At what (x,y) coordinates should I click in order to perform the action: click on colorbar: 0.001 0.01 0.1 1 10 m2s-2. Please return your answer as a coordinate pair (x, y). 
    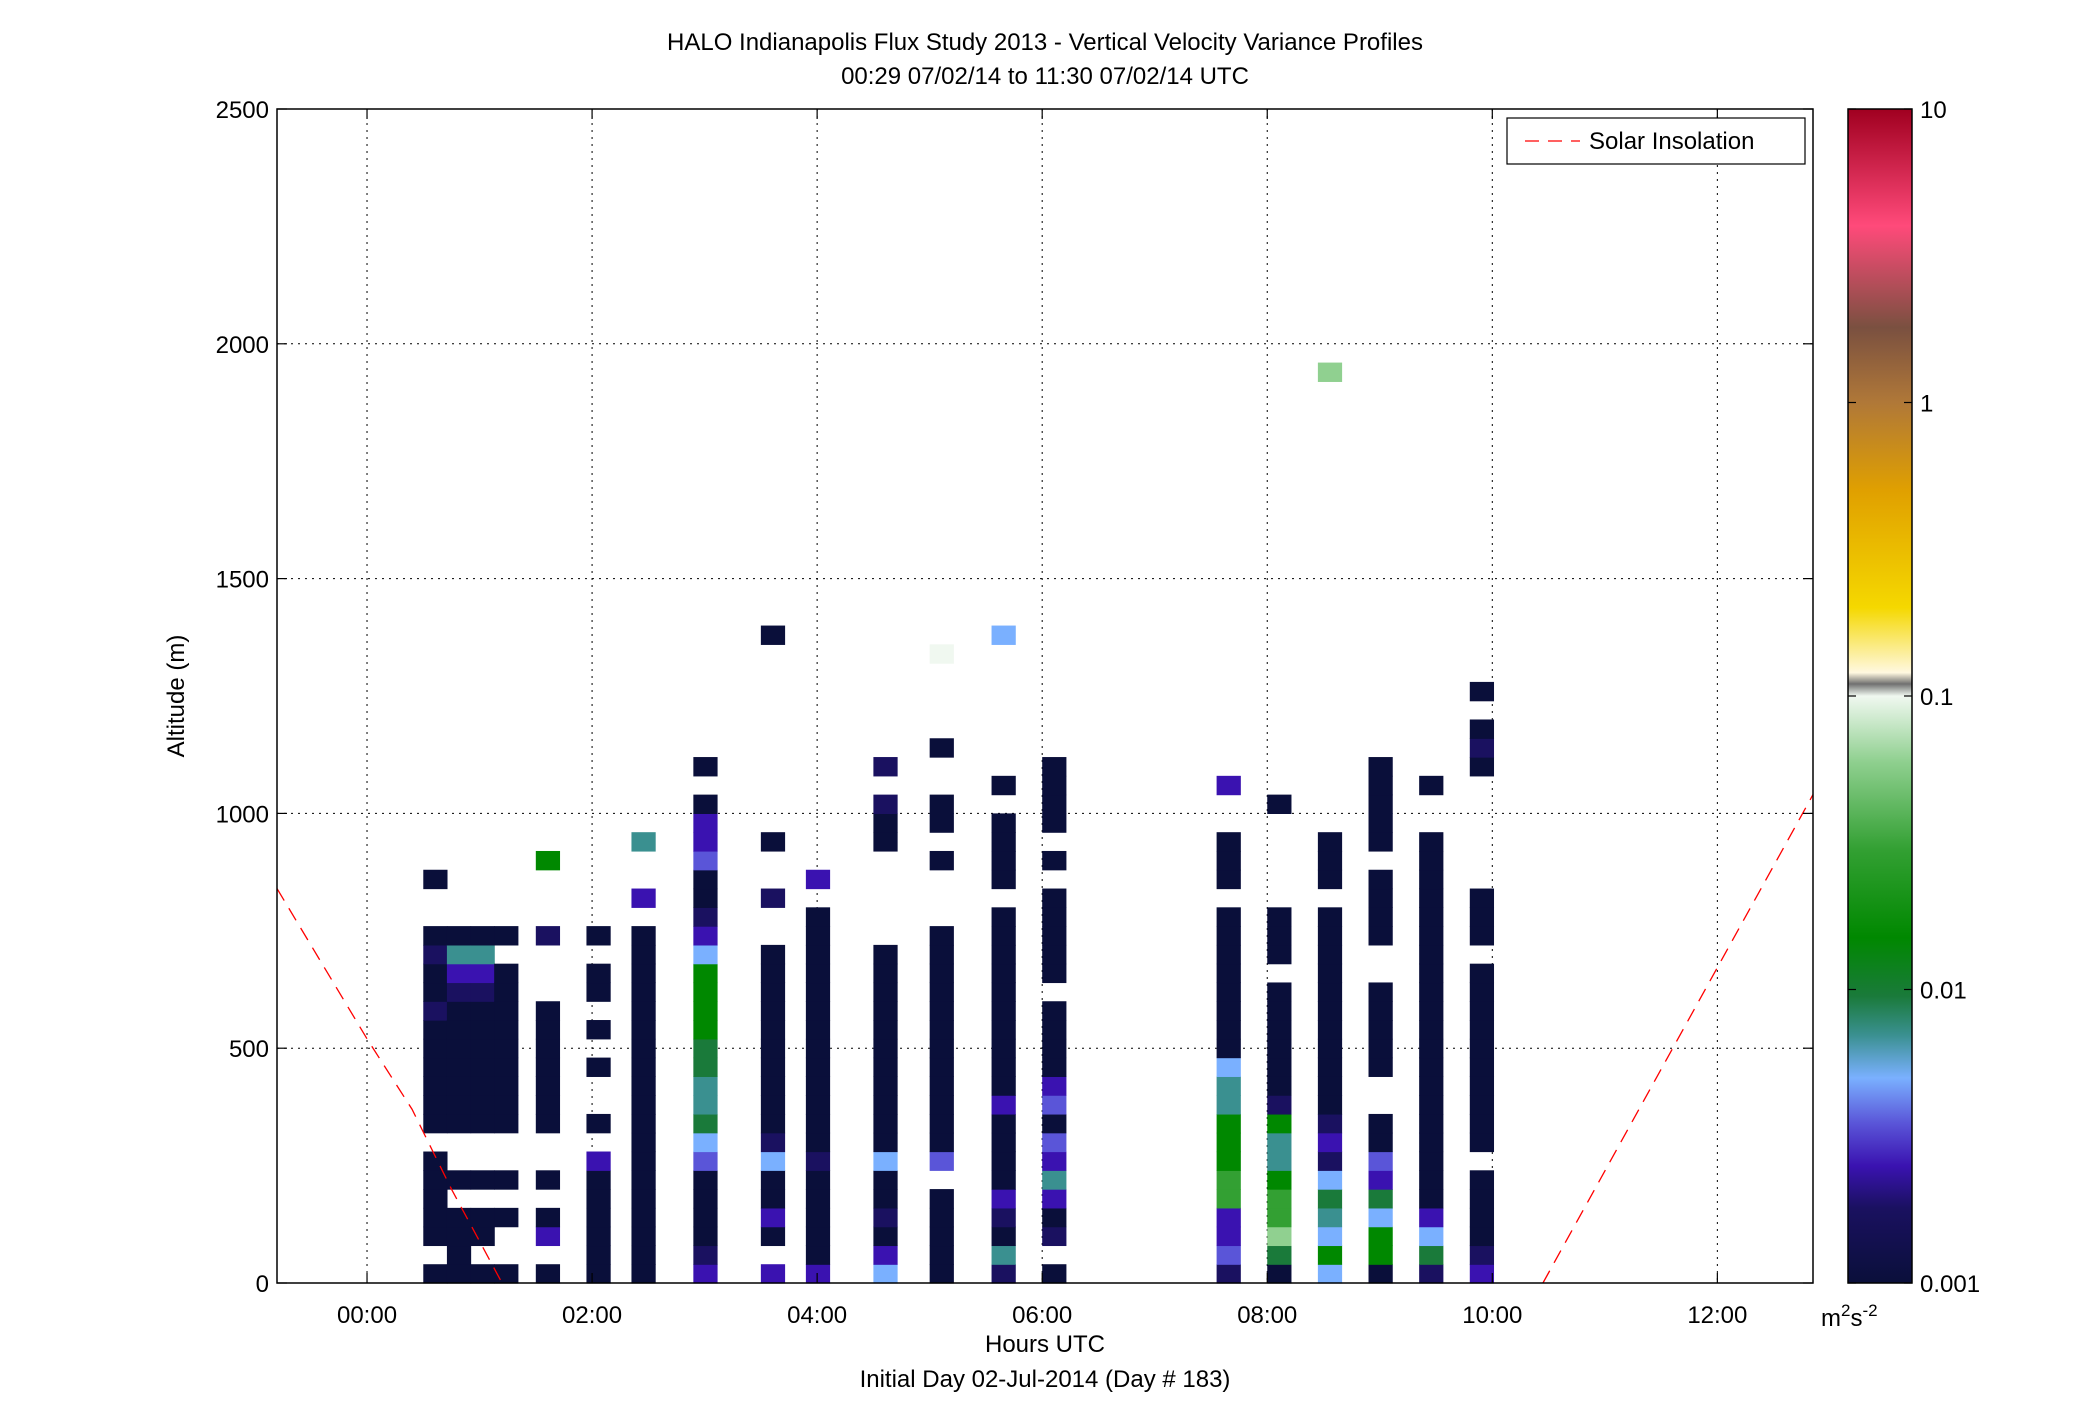
    Looking at the image, I should click on (1900, 714).